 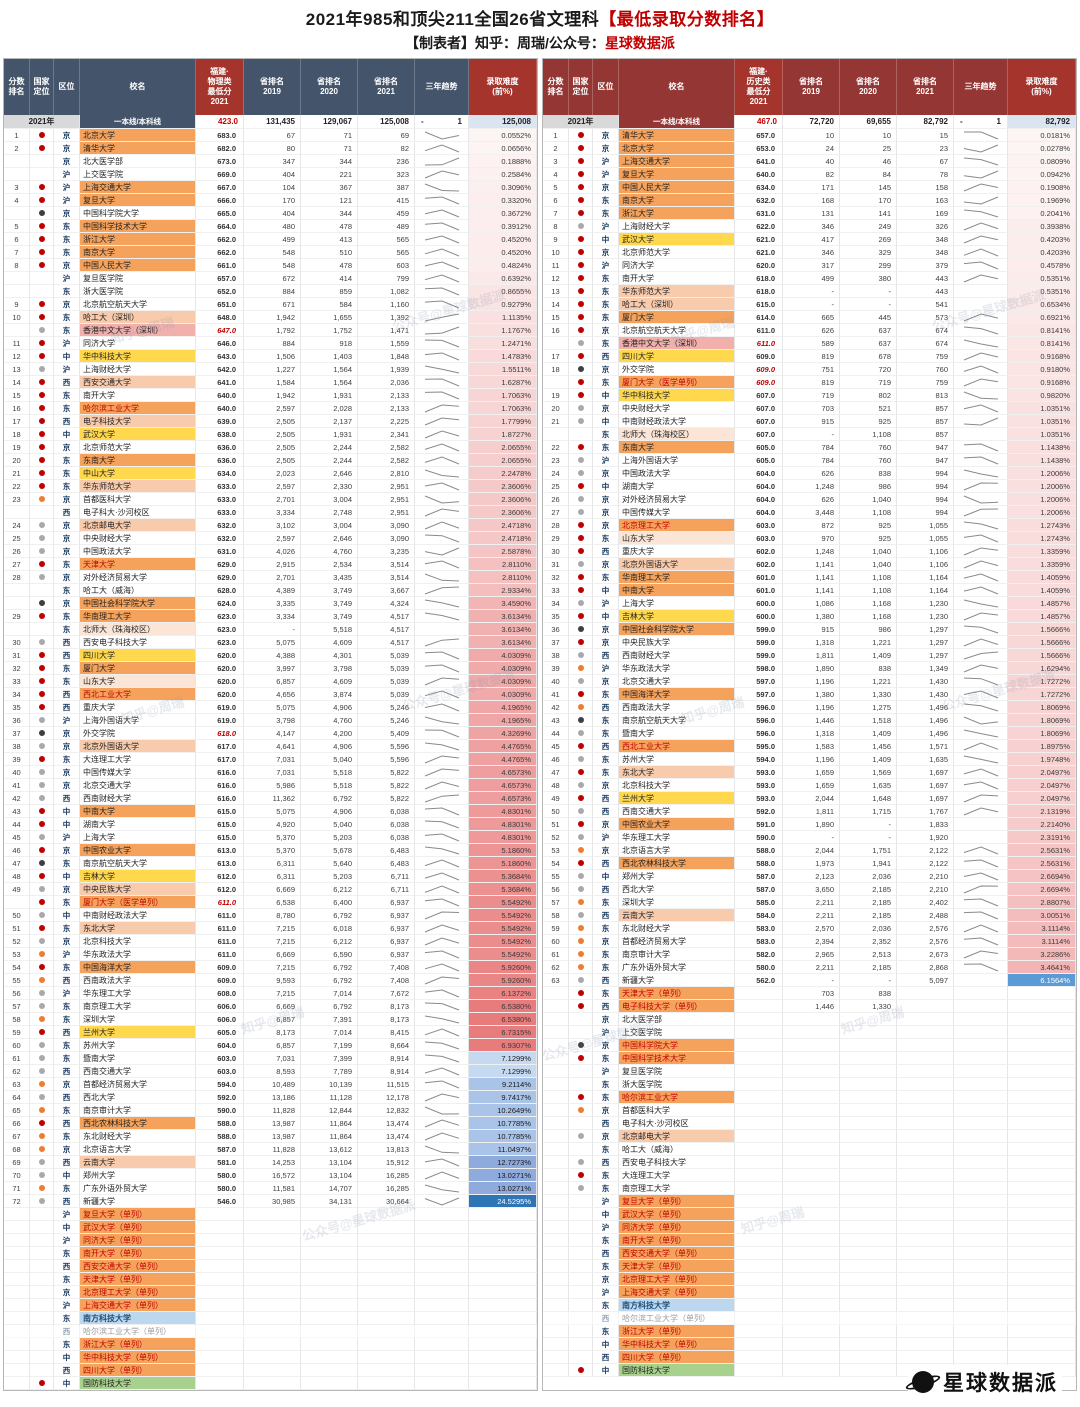 I want to click on rank2020-cell: 445, so click(x=868, y=317).